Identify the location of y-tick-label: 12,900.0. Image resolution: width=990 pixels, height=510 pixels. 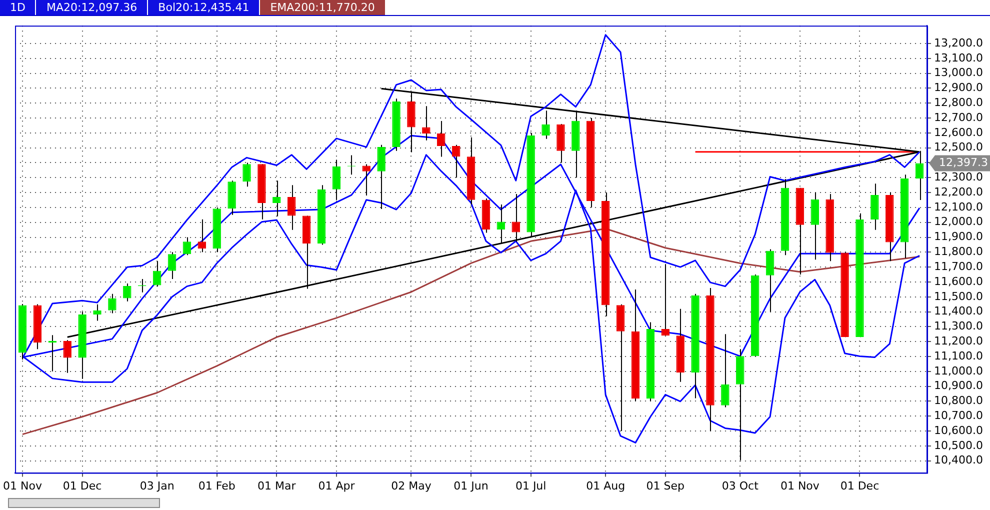
(958, 87).